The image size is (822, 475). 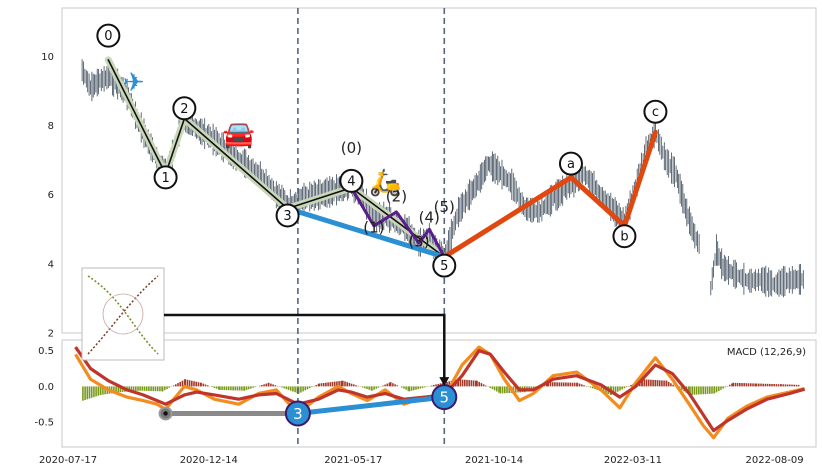 I want to click on price-y-tick-label: 6, so click(x=51, y=195).